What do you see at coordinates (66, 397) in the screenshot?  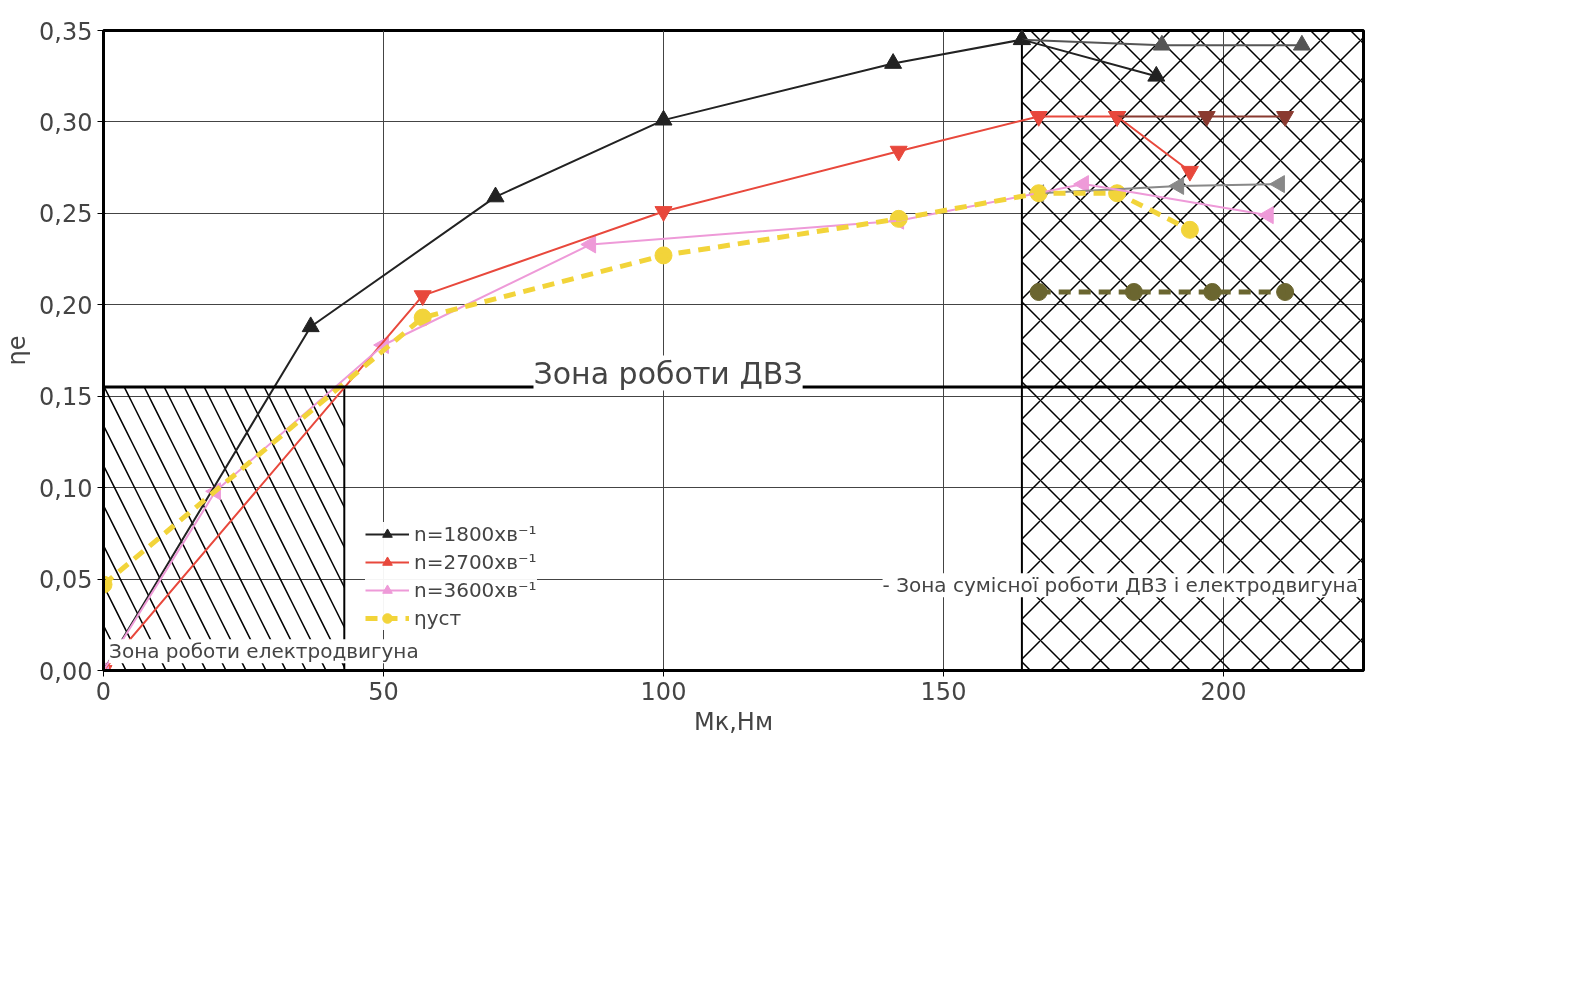 I see `y-tick-label: 0,15` at bounding box center [66, 397].